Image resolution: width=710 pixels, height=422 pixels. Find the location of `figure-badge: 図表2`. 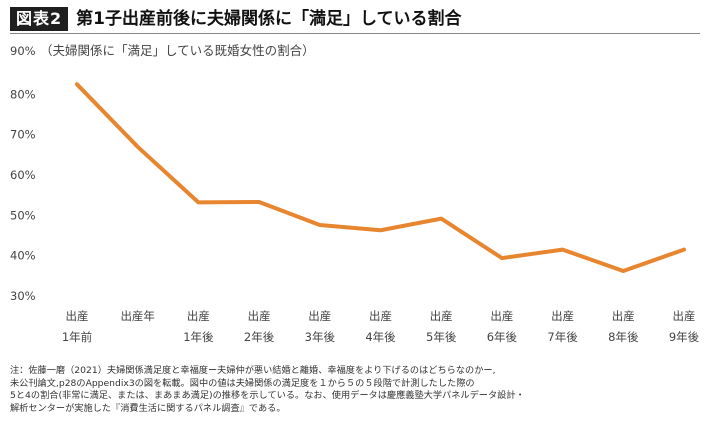

figure-badge: 図表2 is located at coordinates (39, 19).